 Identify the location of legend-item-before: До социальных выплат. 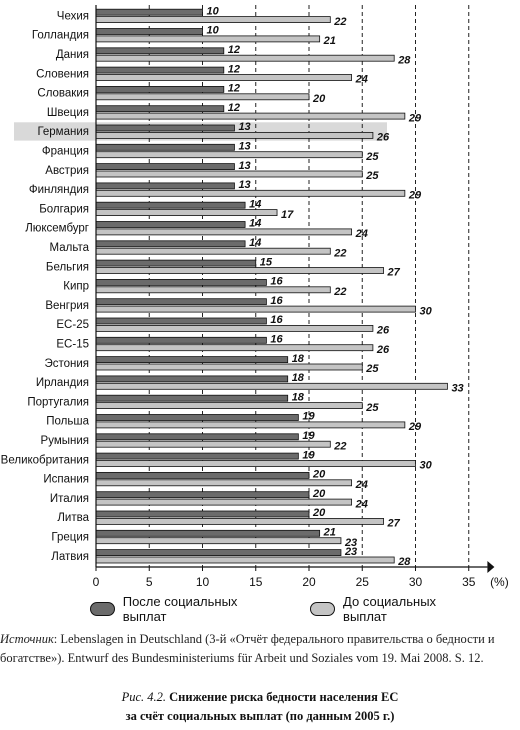
(393, 609).